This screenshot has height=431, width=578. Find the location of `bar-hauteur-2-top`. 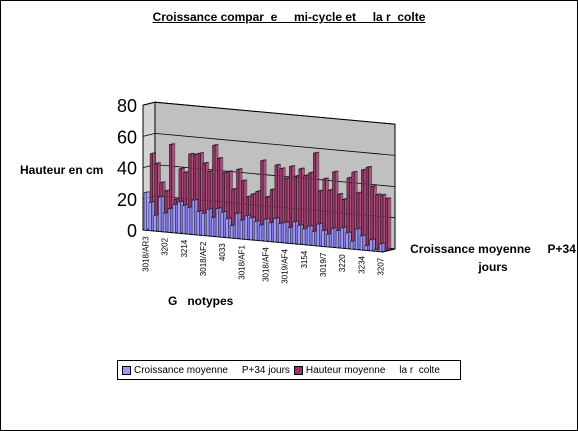

bar-hauteur-2-top is located at coordinates (162, 182).